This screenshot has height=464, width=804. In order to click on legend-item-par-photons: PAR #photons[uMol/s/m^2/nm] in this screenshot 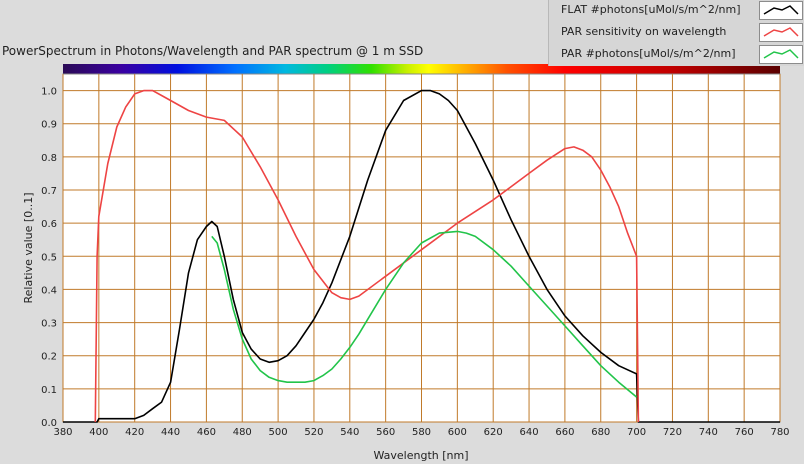, I will do `click(676, 55)`.